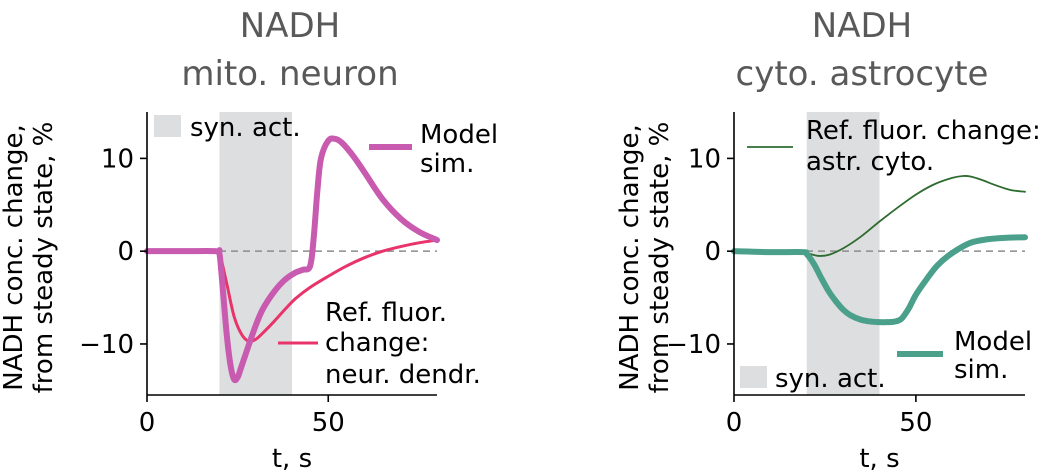 The image size is (1061, 473). Describe the element at coordinates (377, 343) in the screenshot. I see `legend-label-series: change:` at that location.